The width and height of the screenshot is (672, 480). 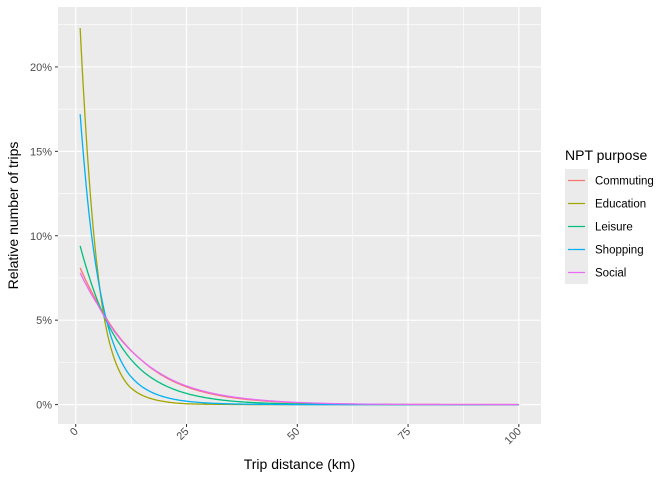 I want to click on y-tick-label: 20%, so click(x=41, y=68).